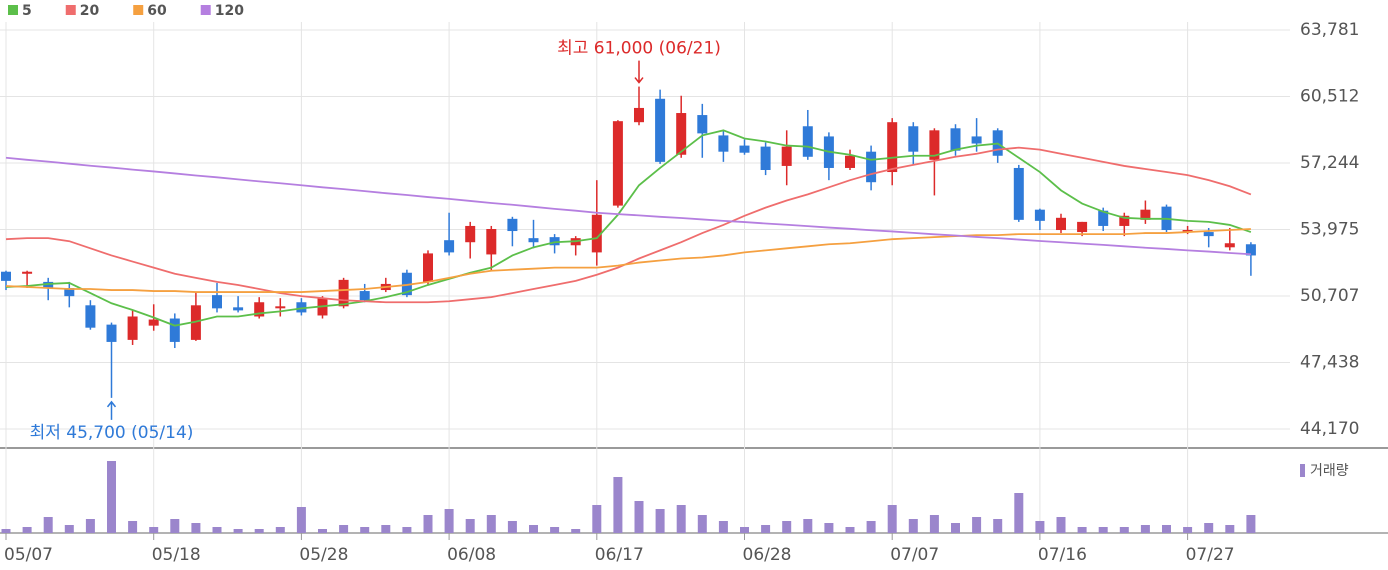 Image resolution: width=1388 pixels, height=570 pixels. What do you see at coordinates (628, 260) in the screenshot?
I see `ma-line` at bounding box center [628, 260].